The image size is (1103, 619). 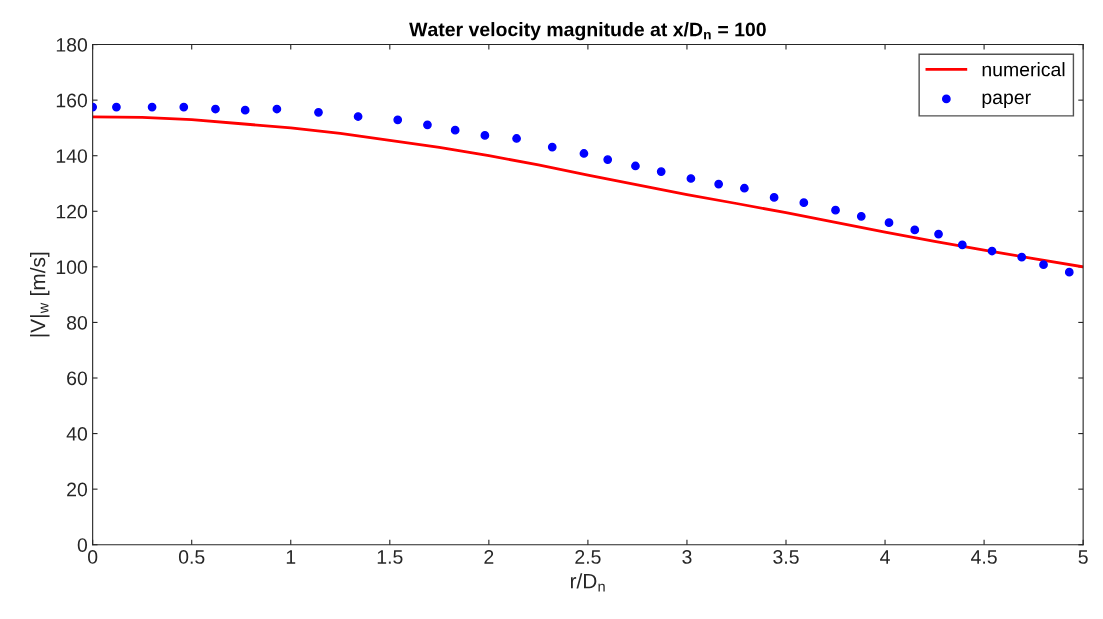 I want to click on y-tick-label: 100, so click(x=72, y=267).